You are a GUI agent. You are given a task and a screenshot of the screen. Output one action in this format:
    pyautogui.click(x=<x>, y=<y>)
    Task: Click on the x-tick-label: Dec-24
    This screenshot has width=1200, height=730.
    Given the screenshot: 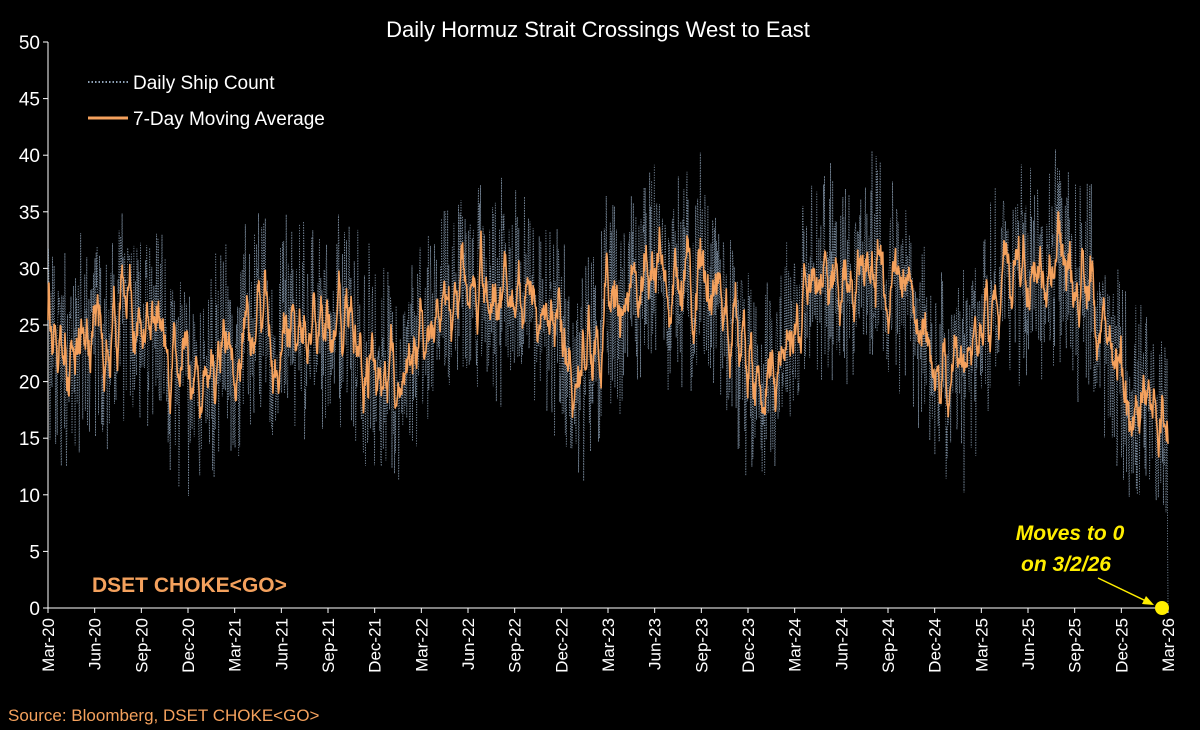 What is the action you would take?
    pyautogui.click(x=935, y=645)
    